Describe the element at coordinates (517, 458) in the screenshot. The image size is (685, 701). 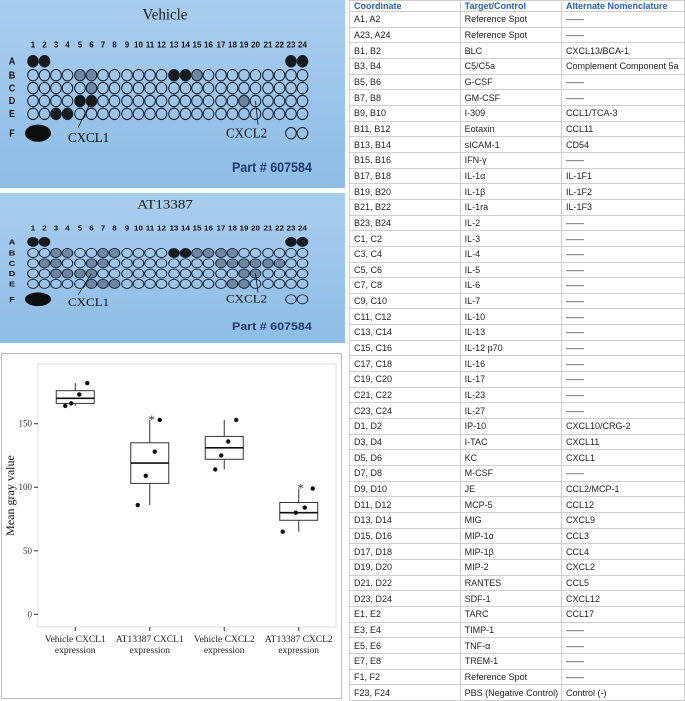
I see `table-row: D5, D6 KC CXCL1` at that location.